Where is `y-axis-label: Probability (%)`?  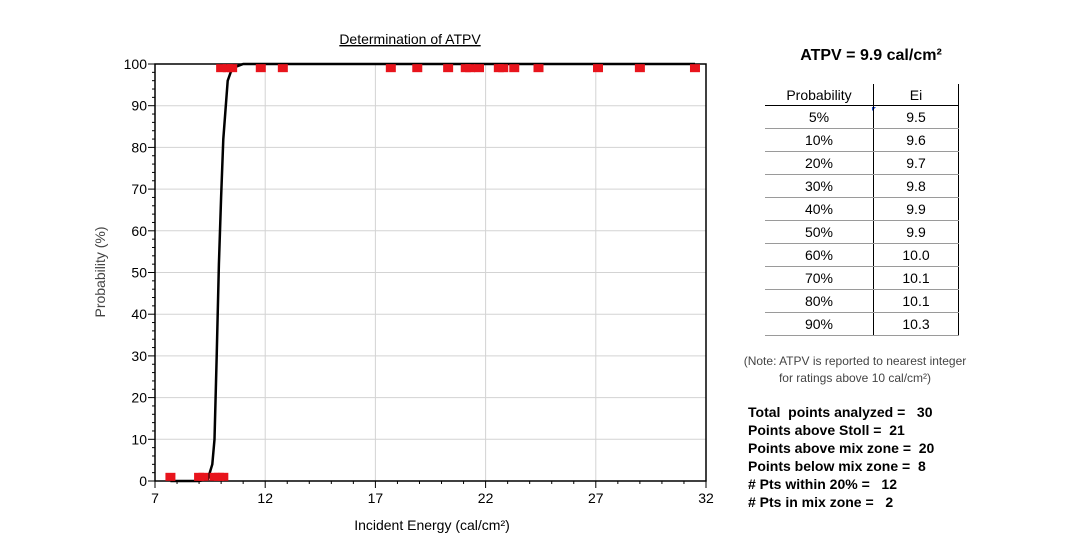
y-axis-label: Probability (%) is located at coordinates (100, 271).